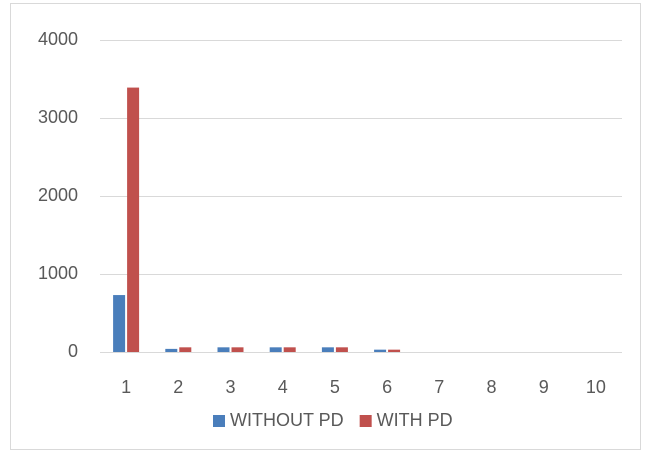 The image size is (651, 450). Describe the element at coordinates (283, 387) in the screenshot. I see `x-tick-label: 4` at that location.